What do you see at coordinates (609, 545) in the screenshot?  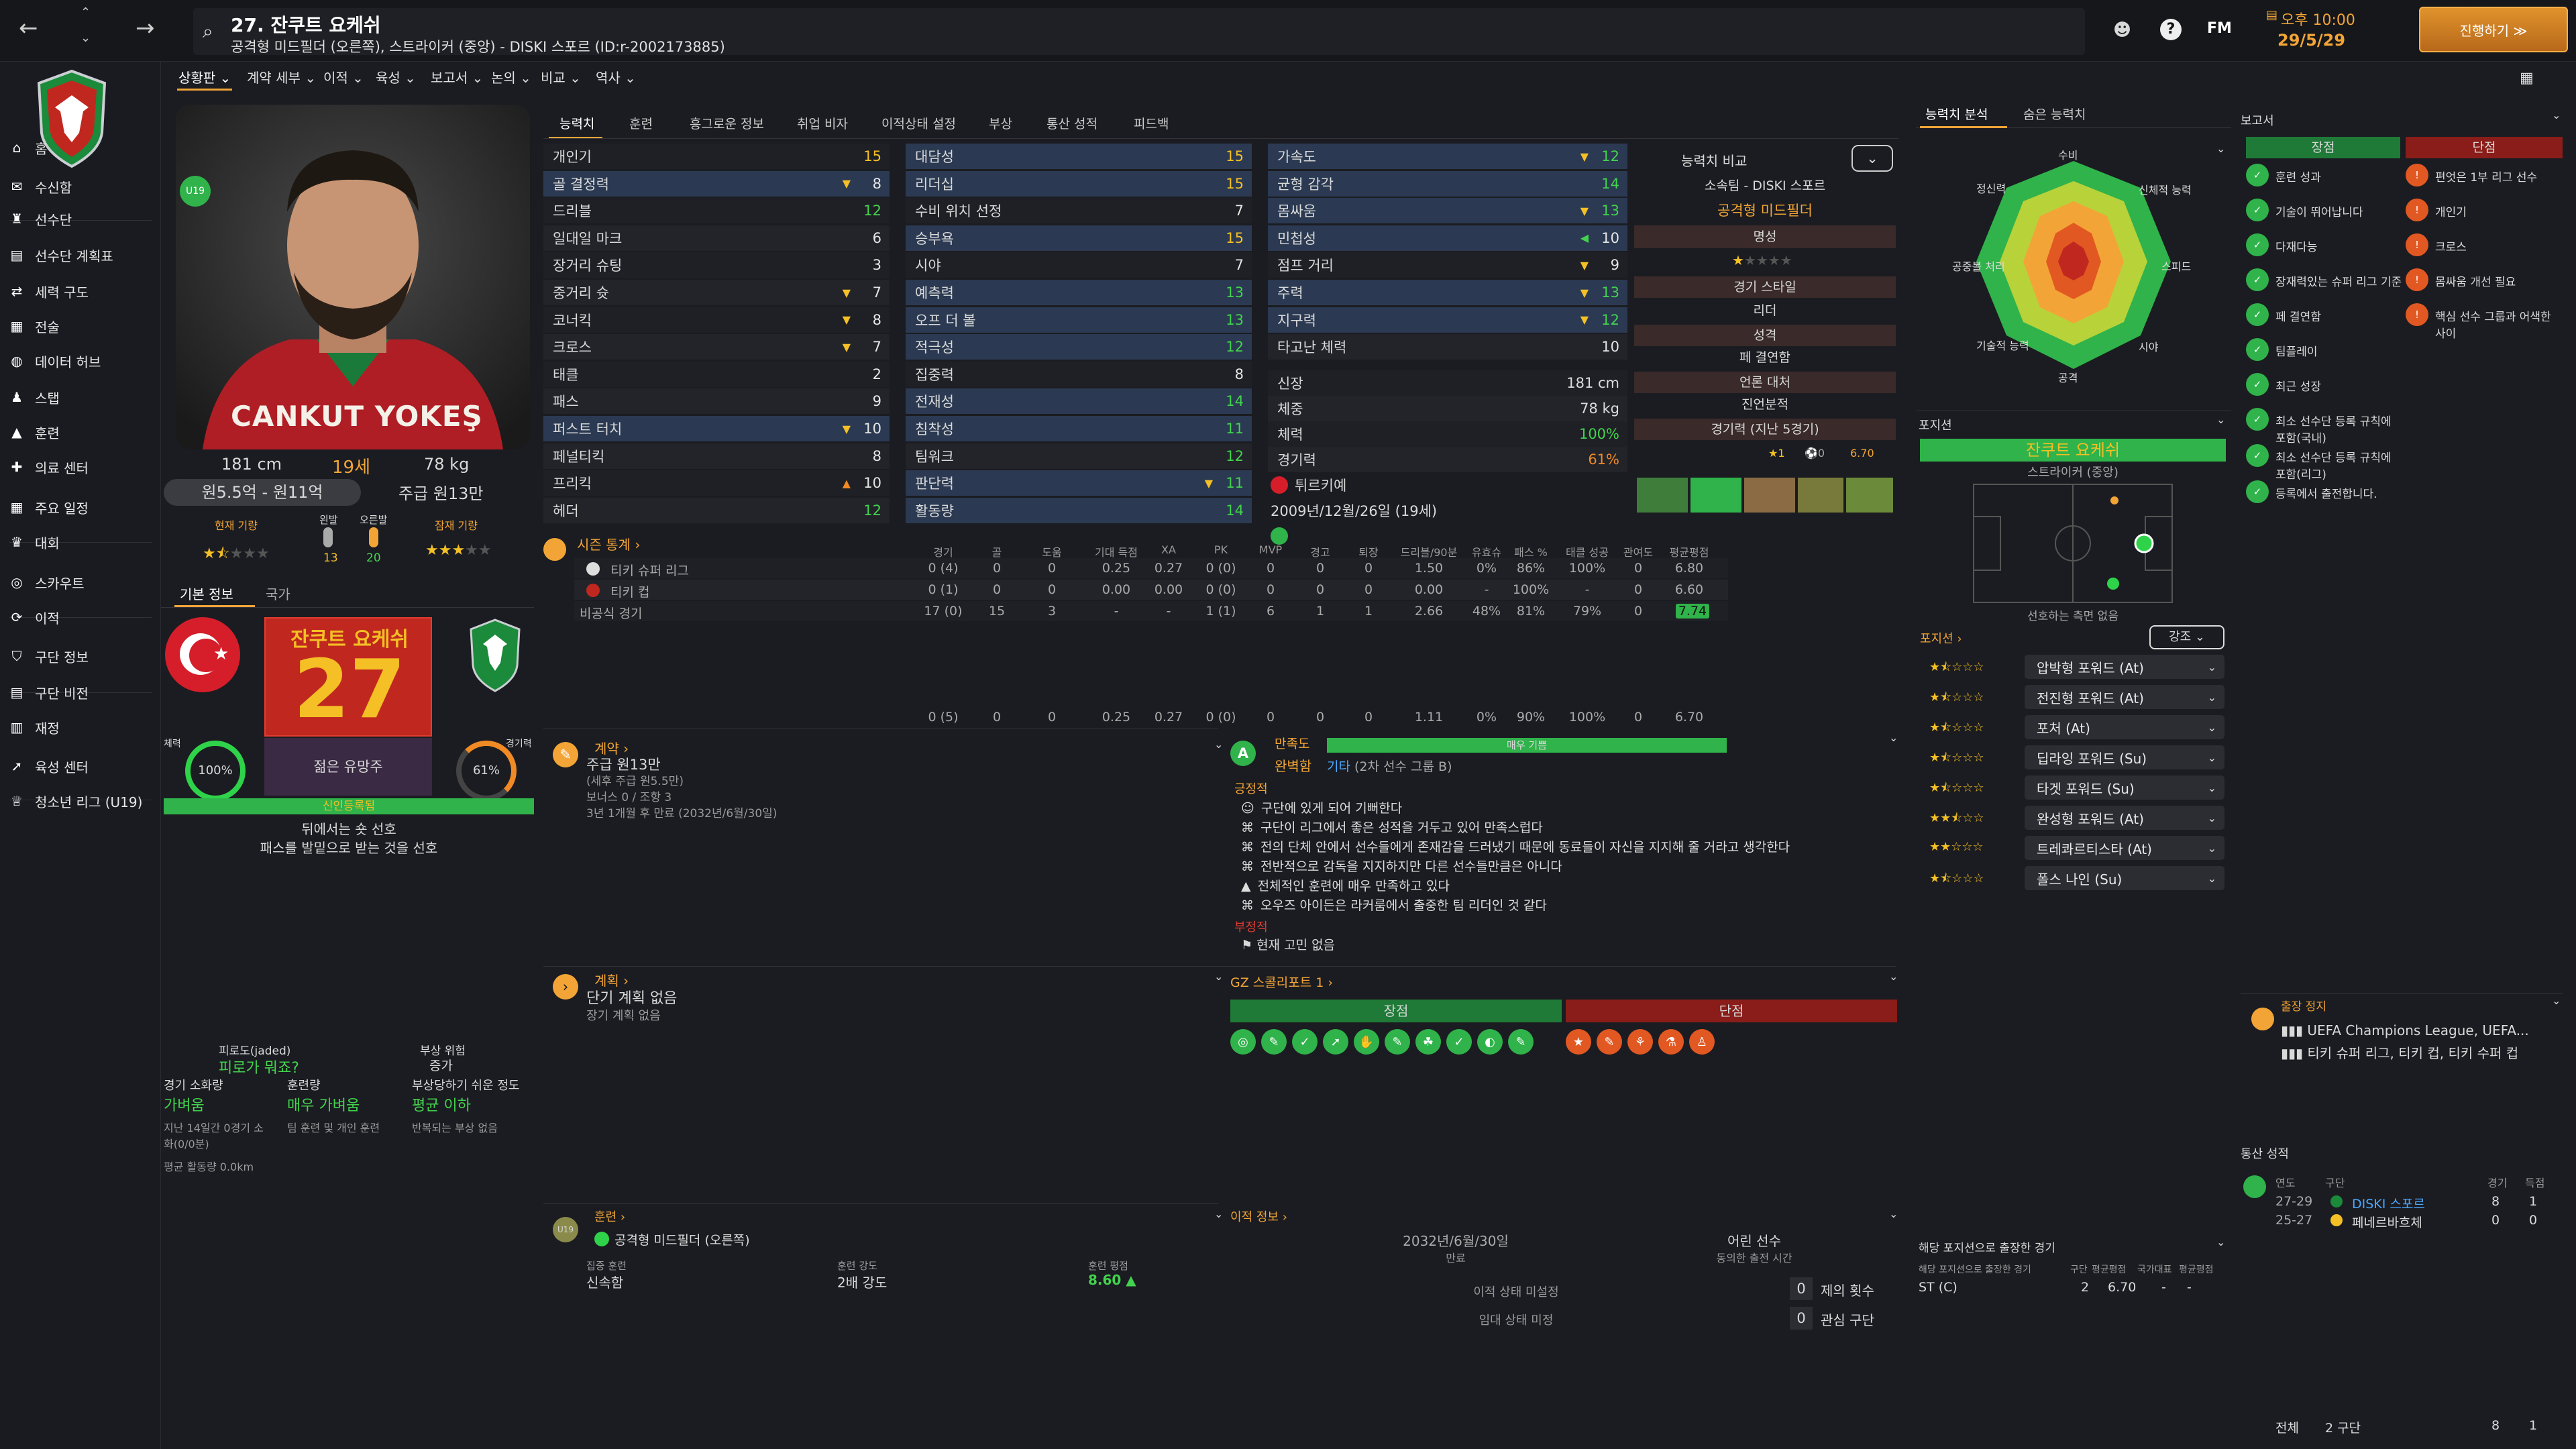 I see `stats-title: 시즌 통계 ›` at bounding box center [609, 545].